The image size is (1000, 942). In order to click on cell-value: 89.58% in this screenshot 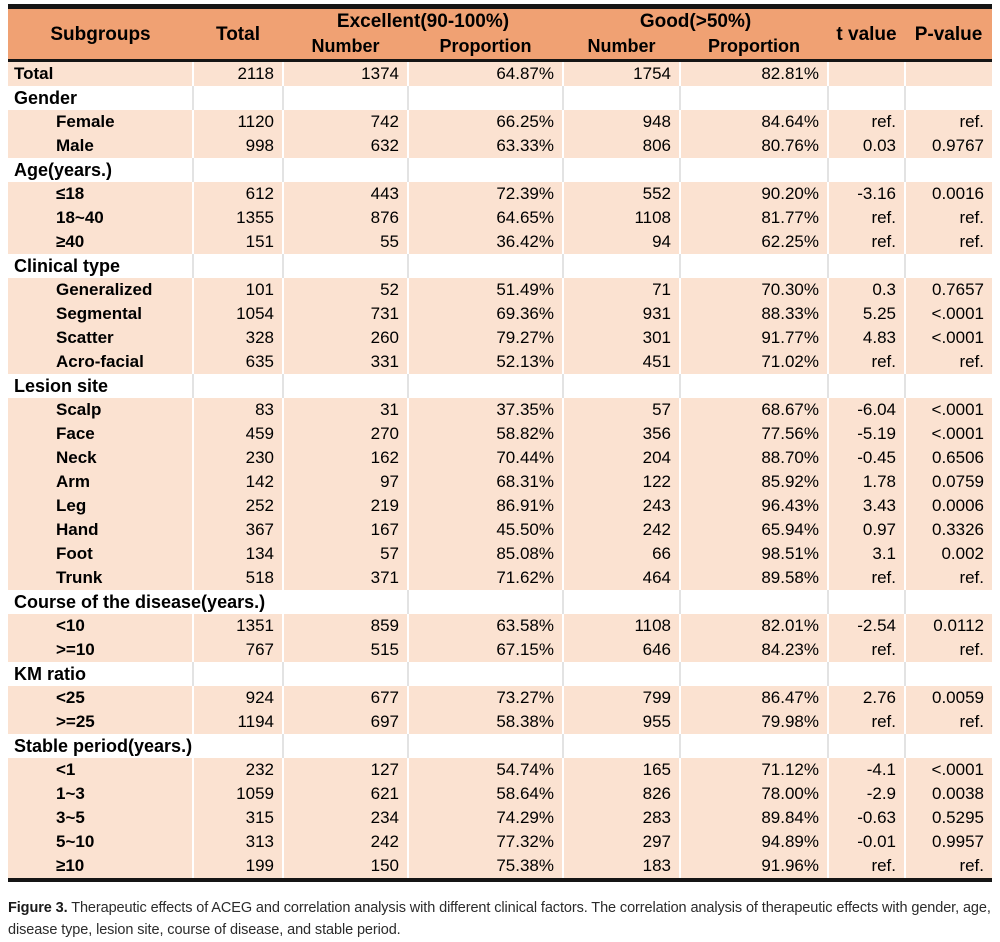, I will do `click(754, 578)`.